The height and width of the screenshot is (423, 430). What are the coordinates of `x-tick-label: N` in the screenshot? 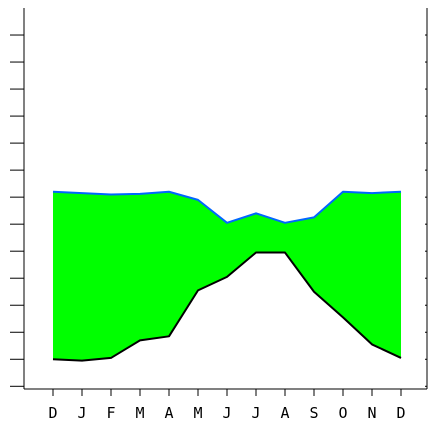 It's located at (371, 413).